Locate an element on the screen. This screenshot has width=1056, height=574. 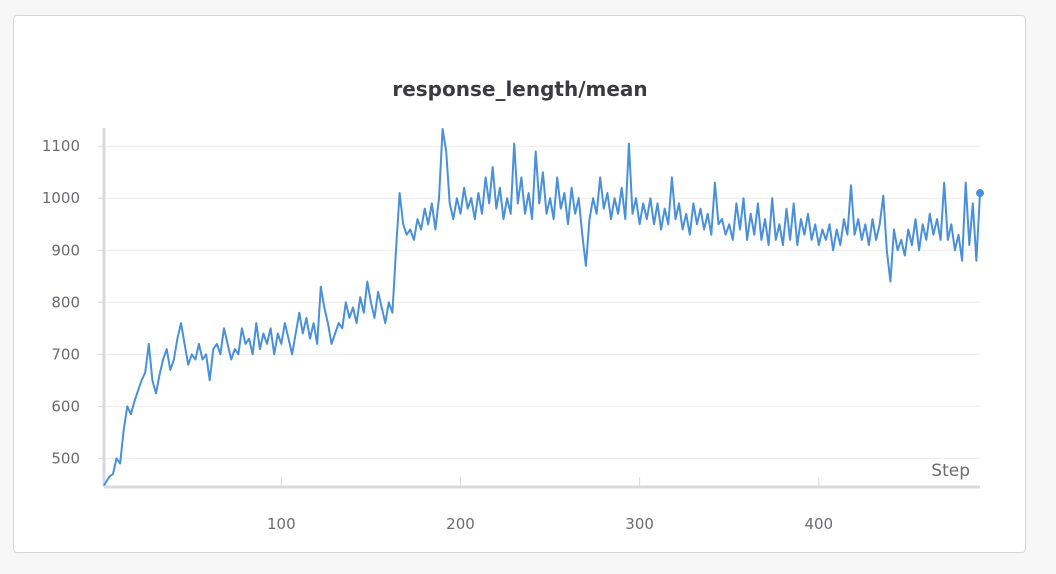
chart-title: response_length/mean is located at coordinates (520, 89).